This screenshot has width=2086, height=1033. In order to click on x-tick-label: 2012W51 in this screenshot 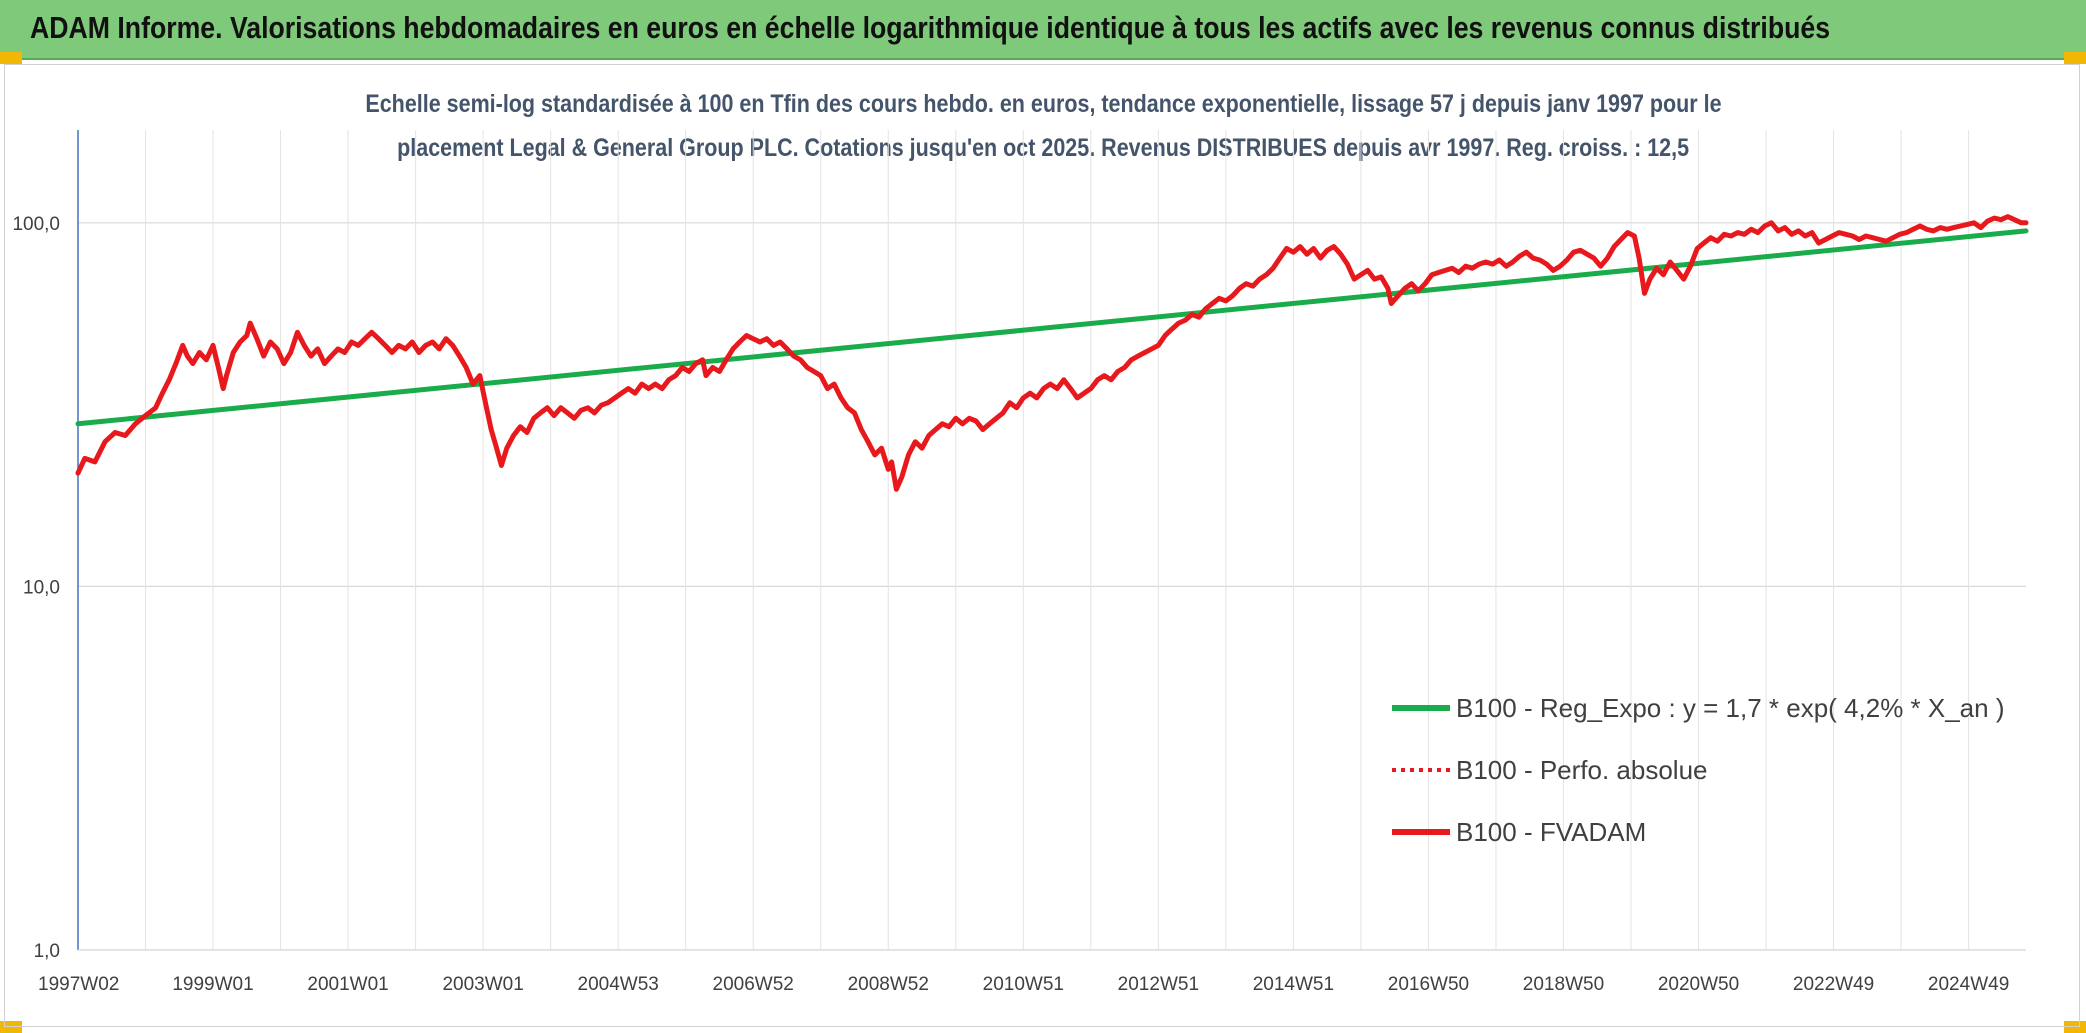, I will do `click(1158, 984)`.